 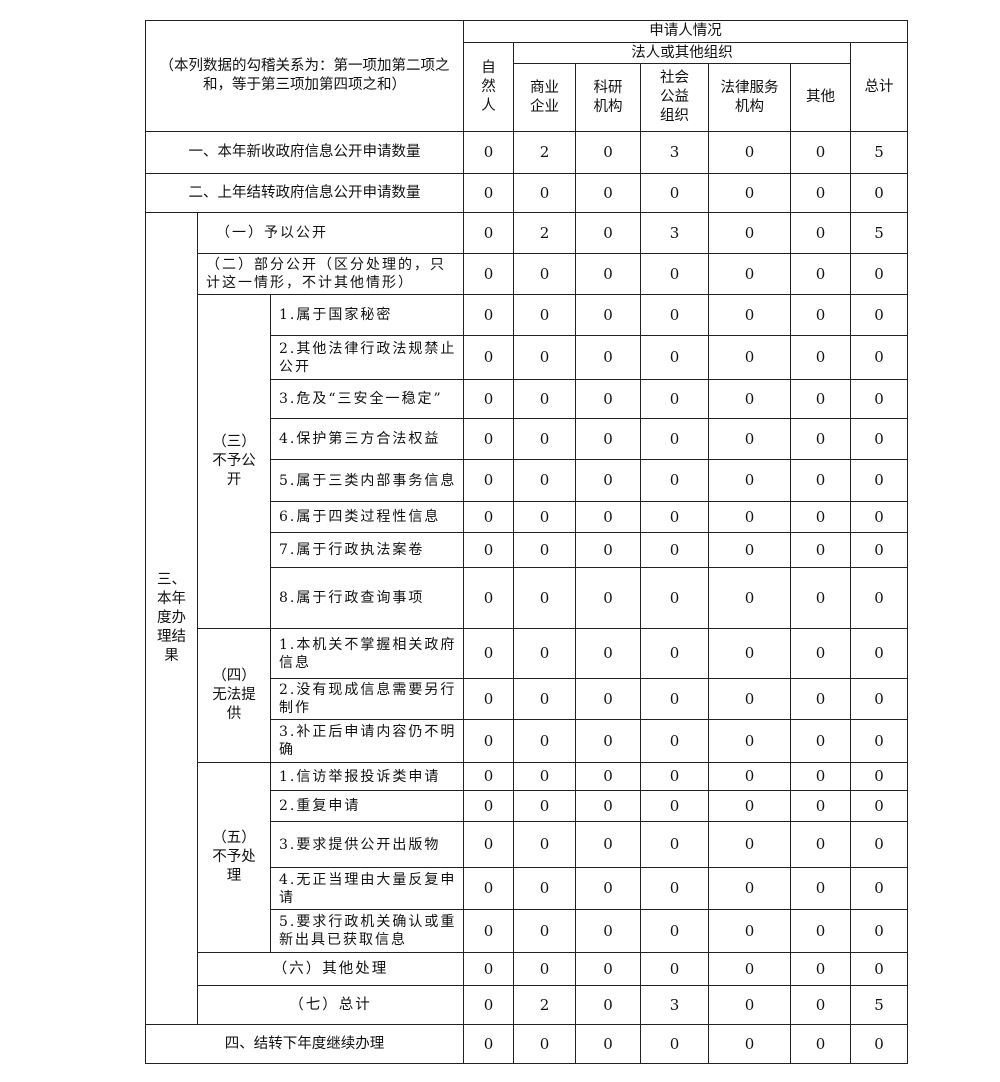 I want to click on table-row: 3.危及“三安全一稳定” 0 0 0 0 0 0 0, so click(x=527, y=399).